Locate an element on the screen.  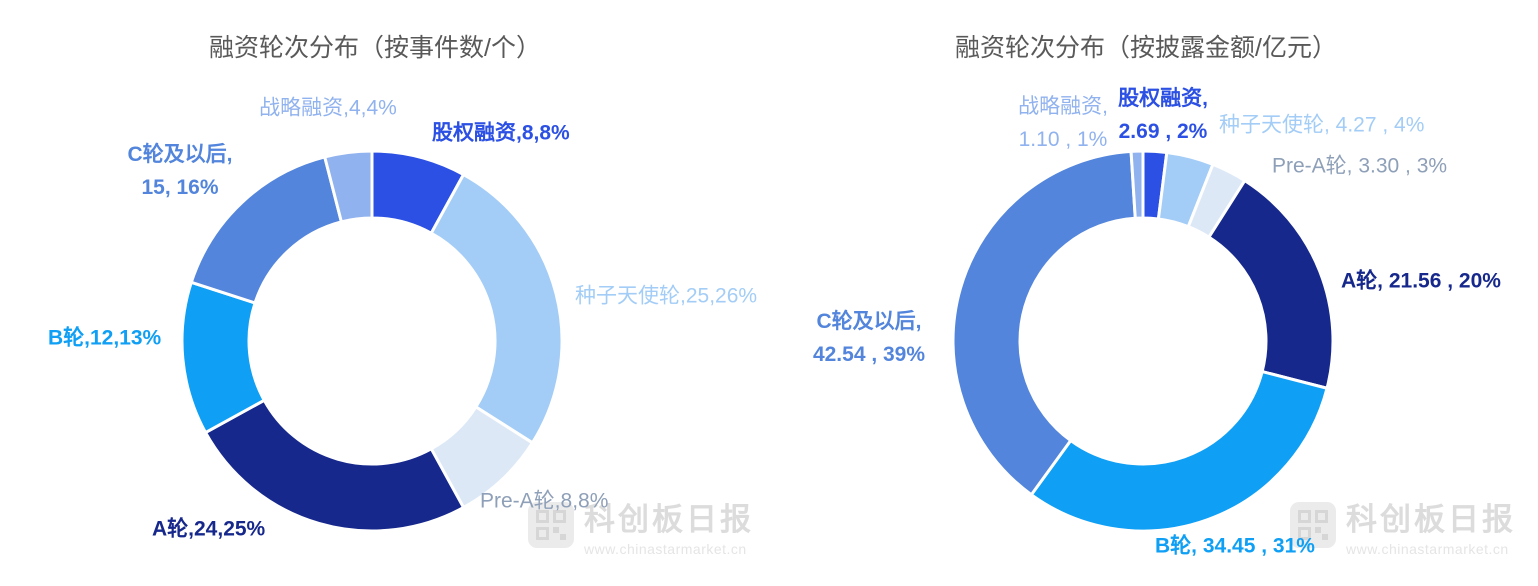
slice-label-1-5: C轮及以后, 42.54 , 39% is located at coordinates (869, 338).